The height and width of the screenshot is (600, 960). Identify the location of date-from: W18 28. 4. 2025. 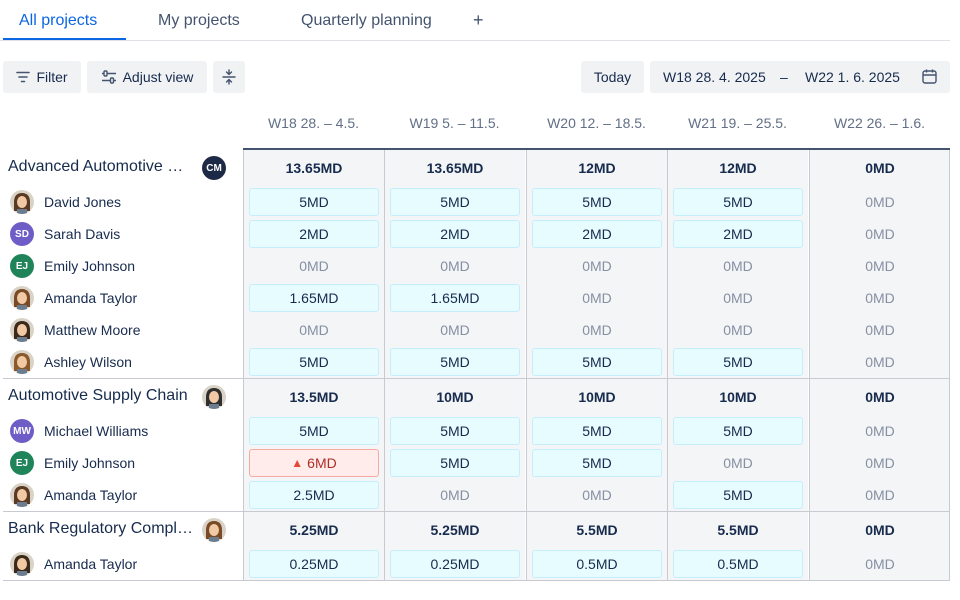
(714, 77).